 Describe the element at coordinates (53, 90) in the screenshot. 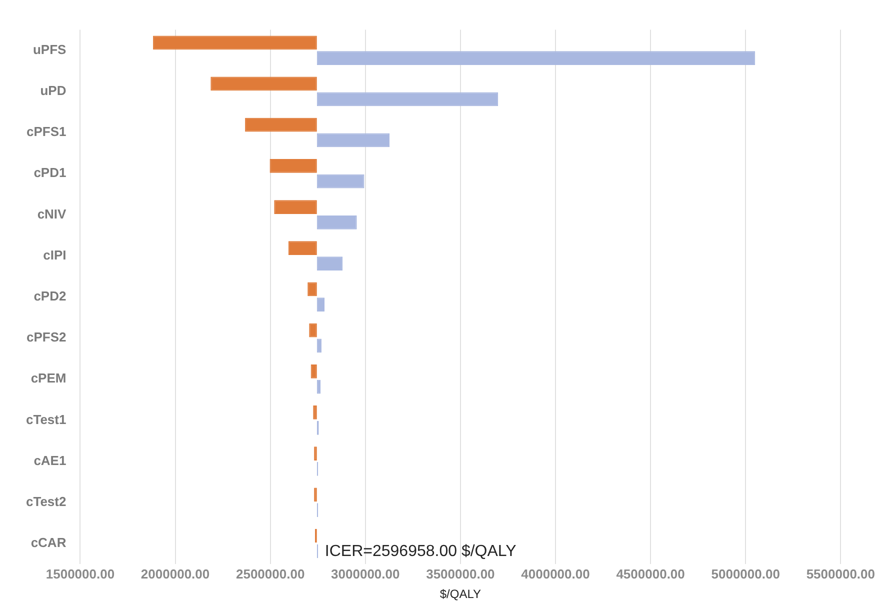

I see `y-tick-label: uPD` at that location.